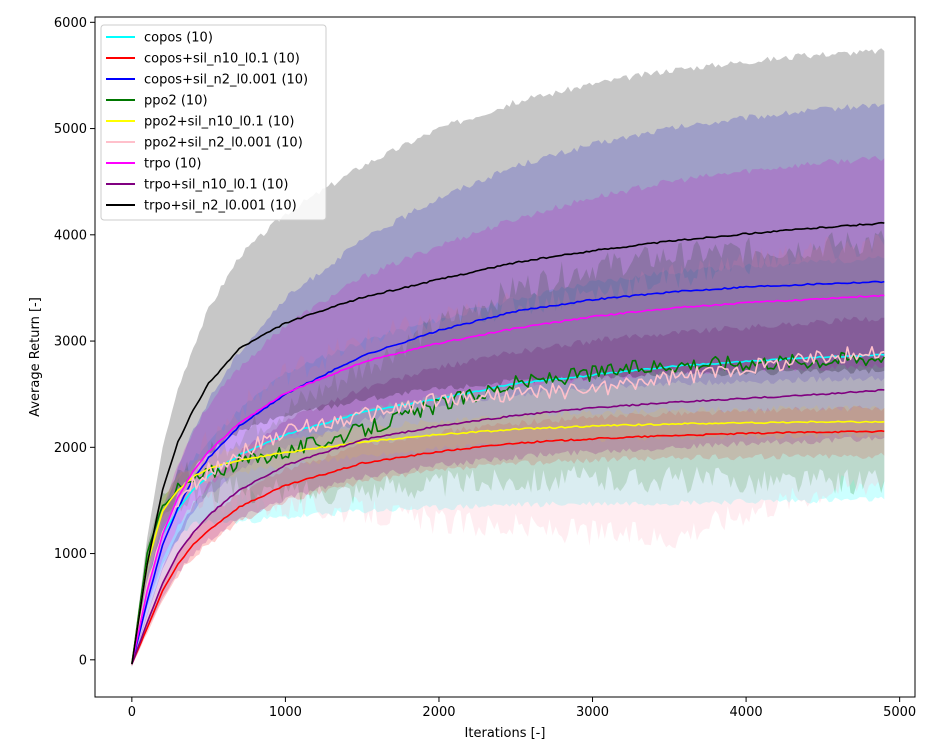 The width and height of the screenshot is (943, 741). I want to click on legend-label-ppo2-sil-n2-l0-001: ppo2+sil_n2_l0.001 (10), so click(223, 143).